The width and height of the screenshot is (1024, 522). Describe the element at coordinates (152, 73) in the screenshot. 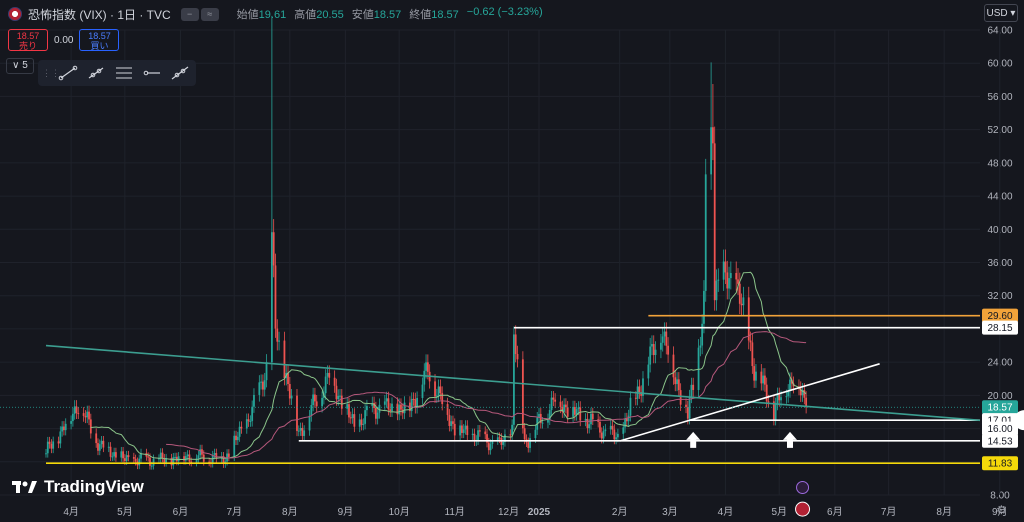

I see `horizontal-ray-icon` at that location.